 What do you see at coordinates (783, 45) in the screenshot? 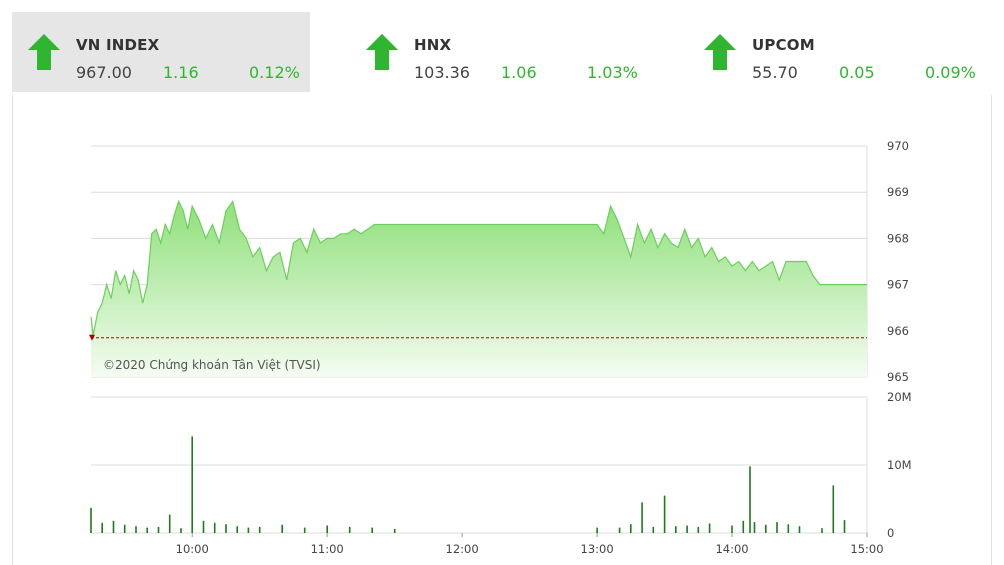
I see `index-name: UPCOM` at bounding box center [783, 45].